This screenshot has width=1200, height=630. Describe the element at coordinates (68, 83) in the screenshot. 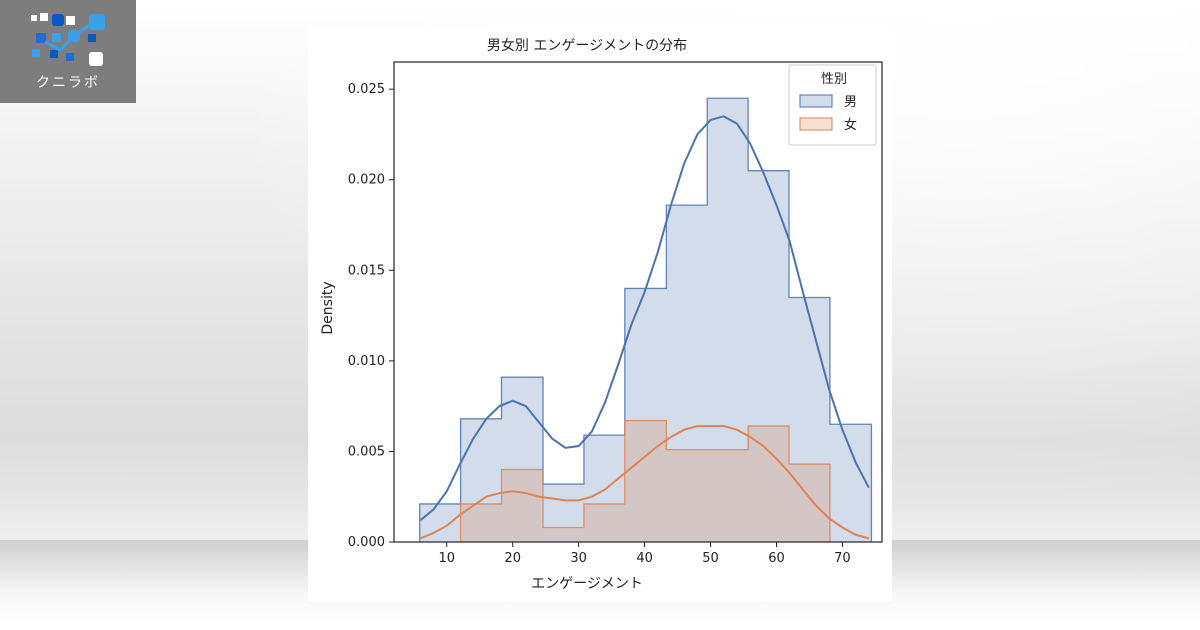

I see `brand-name: クニラボ` at that location.